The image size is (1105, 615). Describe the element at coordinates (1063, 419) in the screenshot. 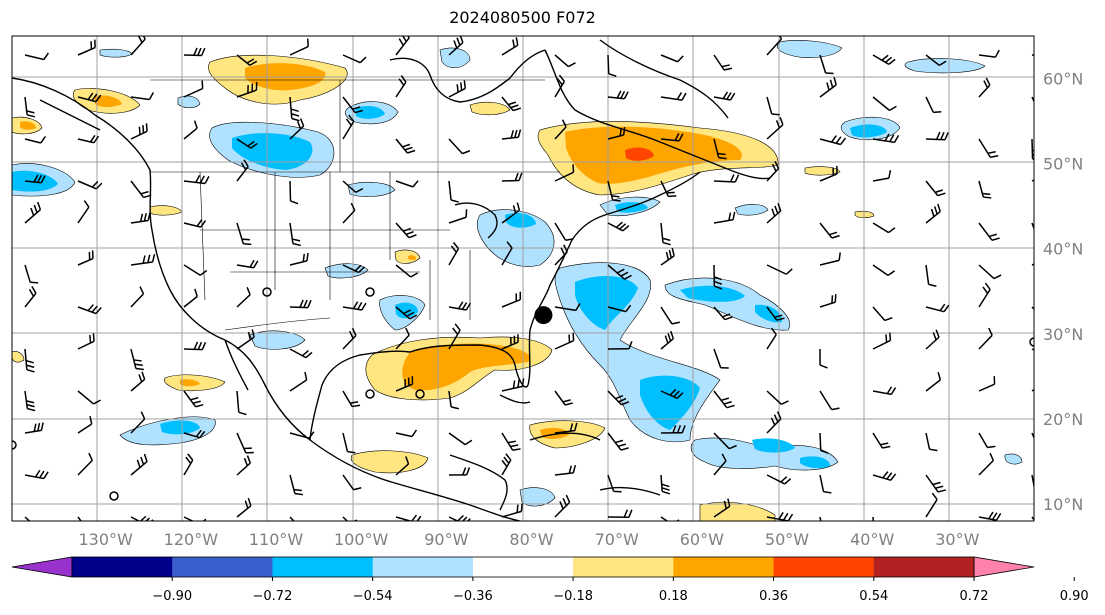

I see `lat-label: 20°N` at that location.